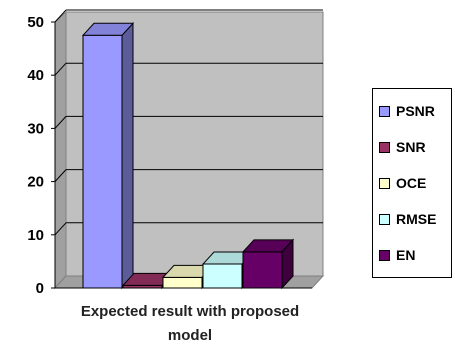 The width and height of the screenshot is (455, 351). What do you see at coordinates (384, 219) in the screenshot?
I see `legend-swatch-rmse` at bounding box center [384, 219].